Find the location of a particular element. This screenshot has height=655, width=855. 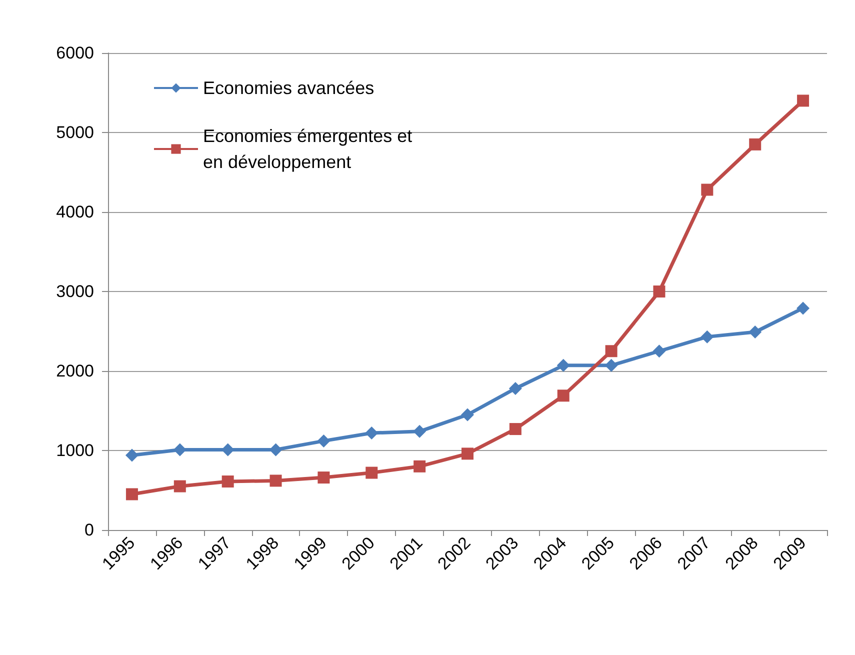

y-tick-label: 2000 is located at coordinates (75, 371).